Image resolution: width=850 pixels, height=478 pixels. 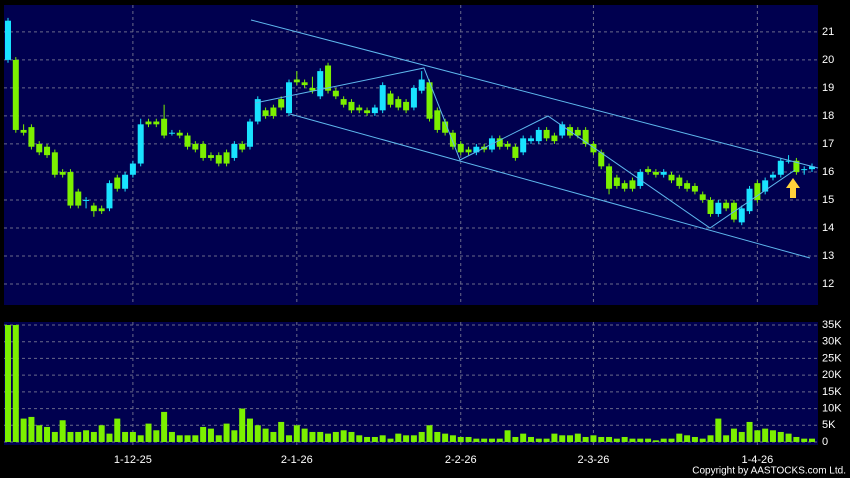 What do you see at coordinates (461, 460) in the screenshot?
I see `x-tick-label: 2-2-26` at bounding box center [461, 460].